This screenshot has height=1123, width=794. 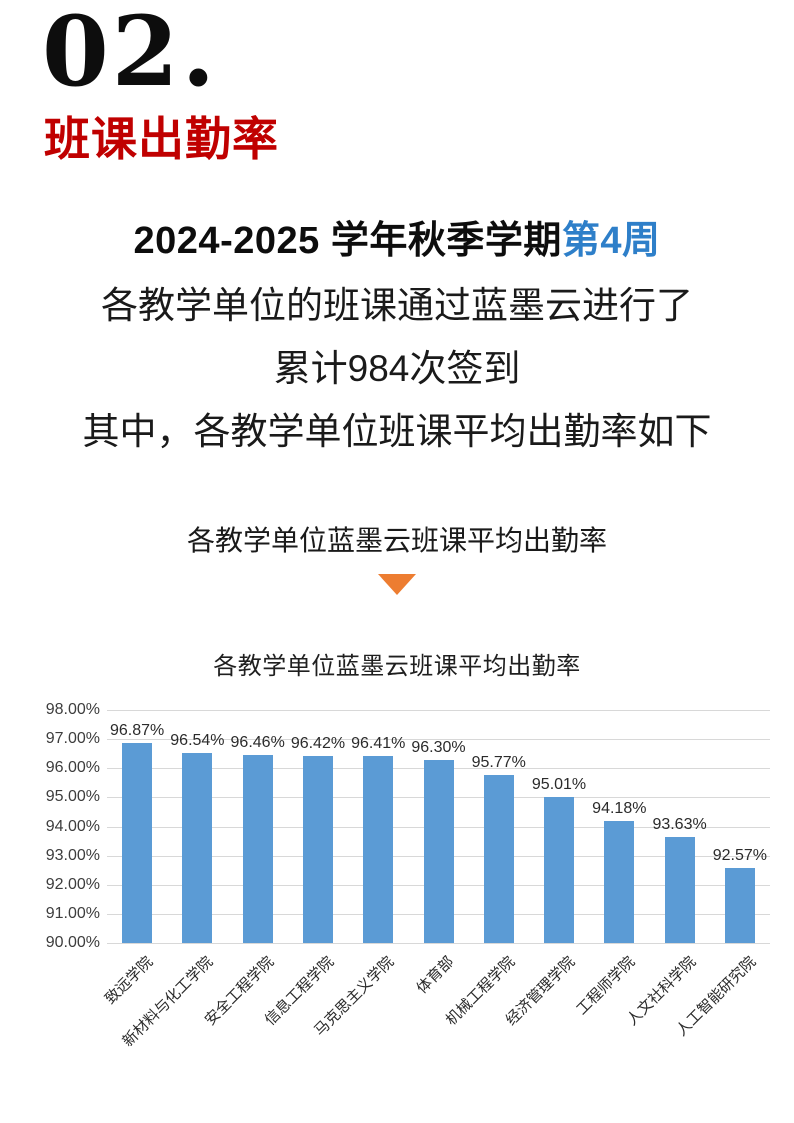 I want to click on bar-value-label: 94.18%, so click(x=619, y=809).